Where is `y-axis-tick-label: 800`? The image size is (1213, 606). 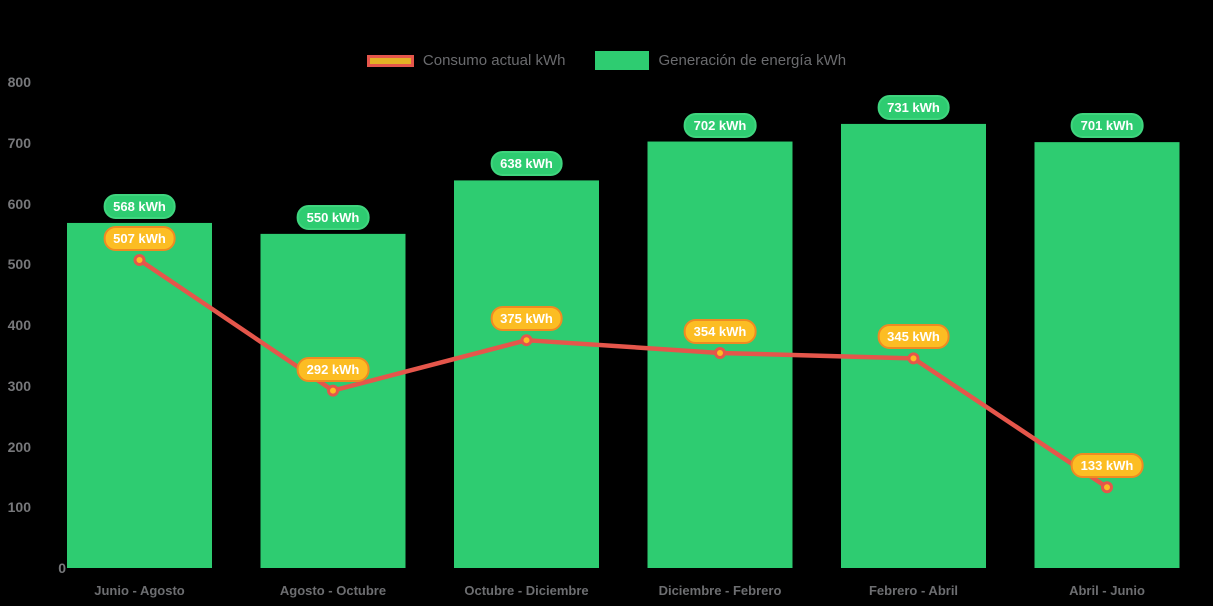
y-axis-tick-label: 800 is located at coordinates (19, 82).